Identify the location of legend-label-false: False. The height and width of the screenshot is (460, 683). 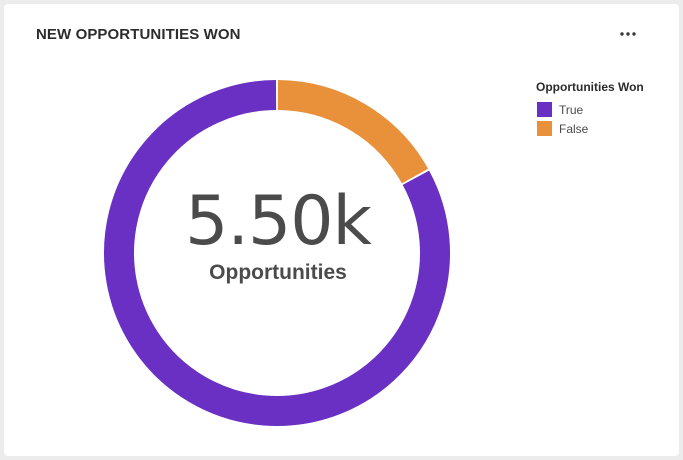
(574, 128).